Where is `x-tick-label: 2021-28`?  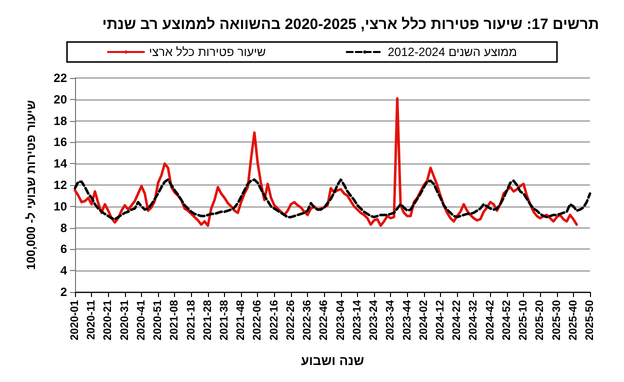
x-tick-label: 2021-28 is located at coordinates (208, 320).